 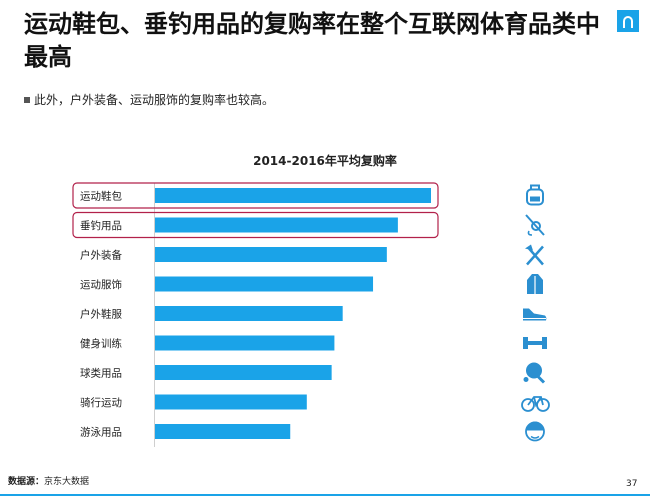 I want to click on category-label: 球类用品, so click(x=101, y=373).